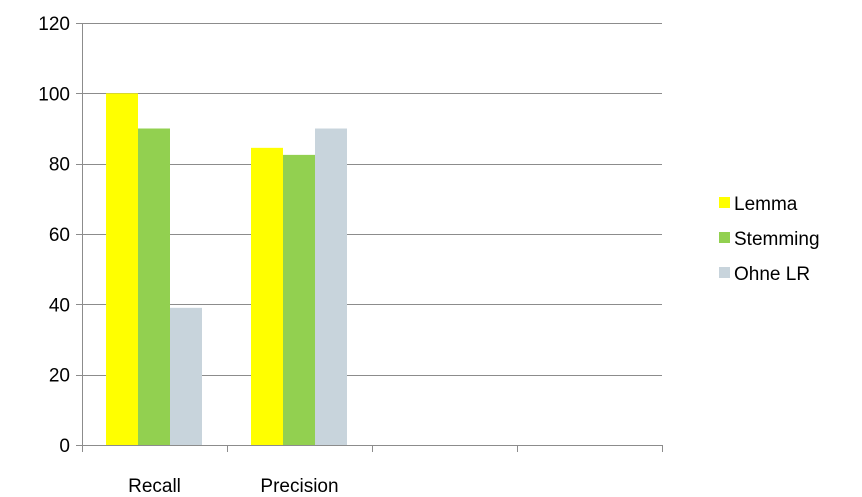  What do you see at coordinates (724, 272) in the screenshot?
I see `legend-swatch-ohne-lr` at bounding box center [724, 272].